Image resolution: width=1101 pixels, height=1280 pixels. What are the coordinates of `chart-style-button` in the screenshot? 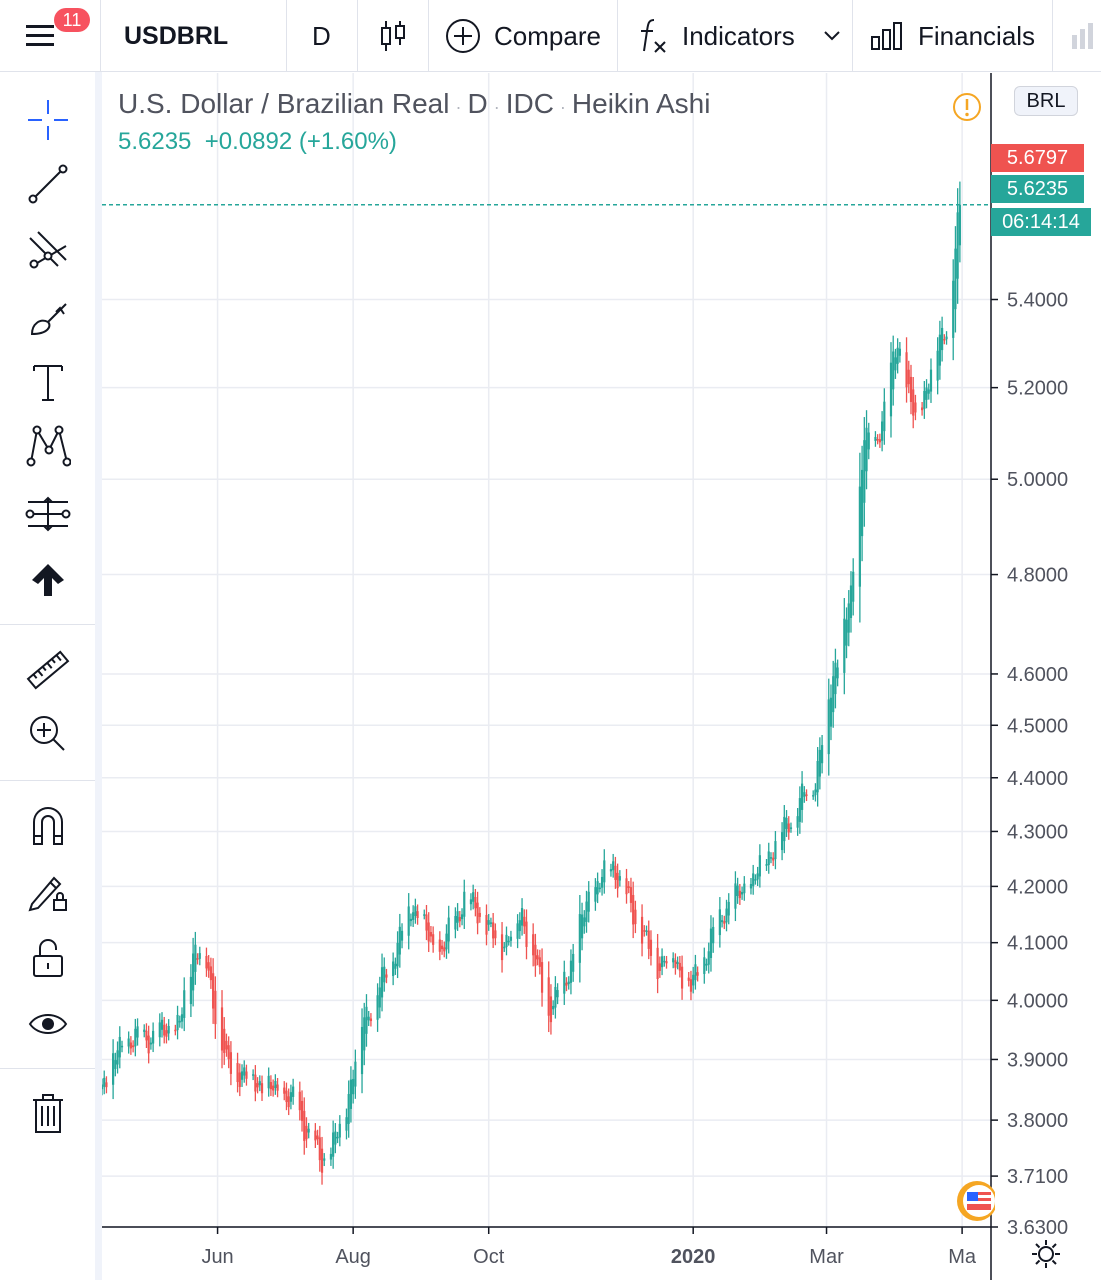 It's located at (393, 36).